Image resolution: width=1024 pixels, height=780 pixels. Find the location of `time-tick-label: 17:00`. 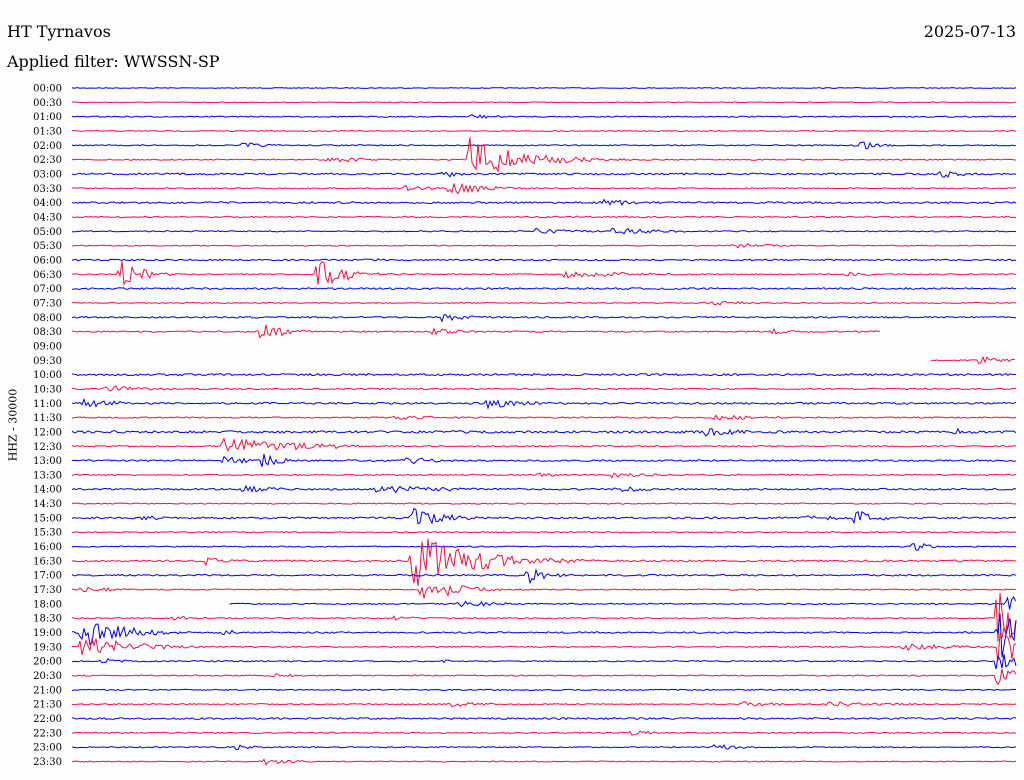

time-tick-label: 17:00 is located at coordinates (47, 576).